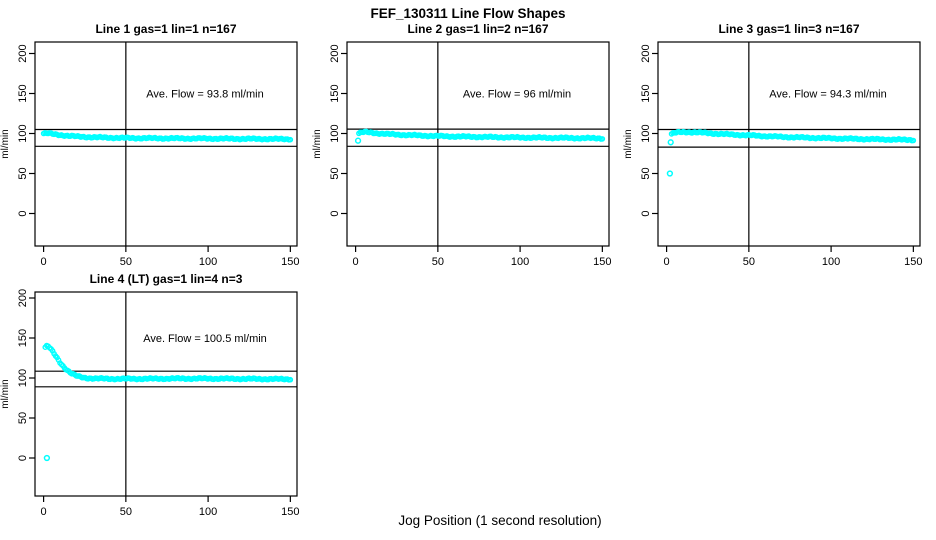 The height and width of the screenshot is (540, 936). Describe the element at coordinates (205, 339) in the screenshot. I see `ave-flow-annotation: Ave. Flow = 100.5 ml/min` at that location.